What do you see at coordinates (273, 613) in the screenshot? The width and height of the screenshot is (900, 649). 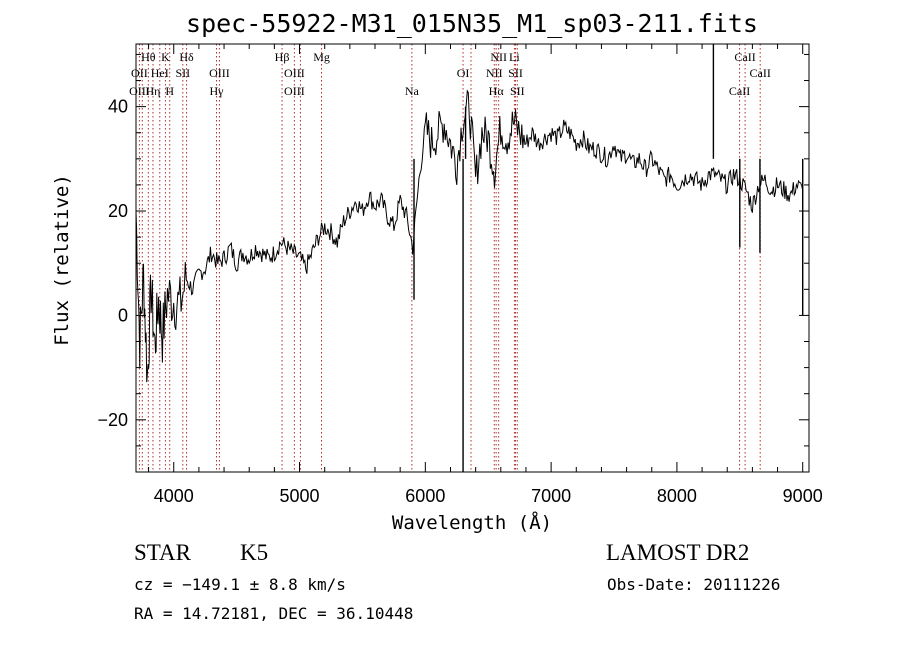 I see `coordinates: RA = 14.72181, DEC = 36.10448` at bounding box center [273, 613].